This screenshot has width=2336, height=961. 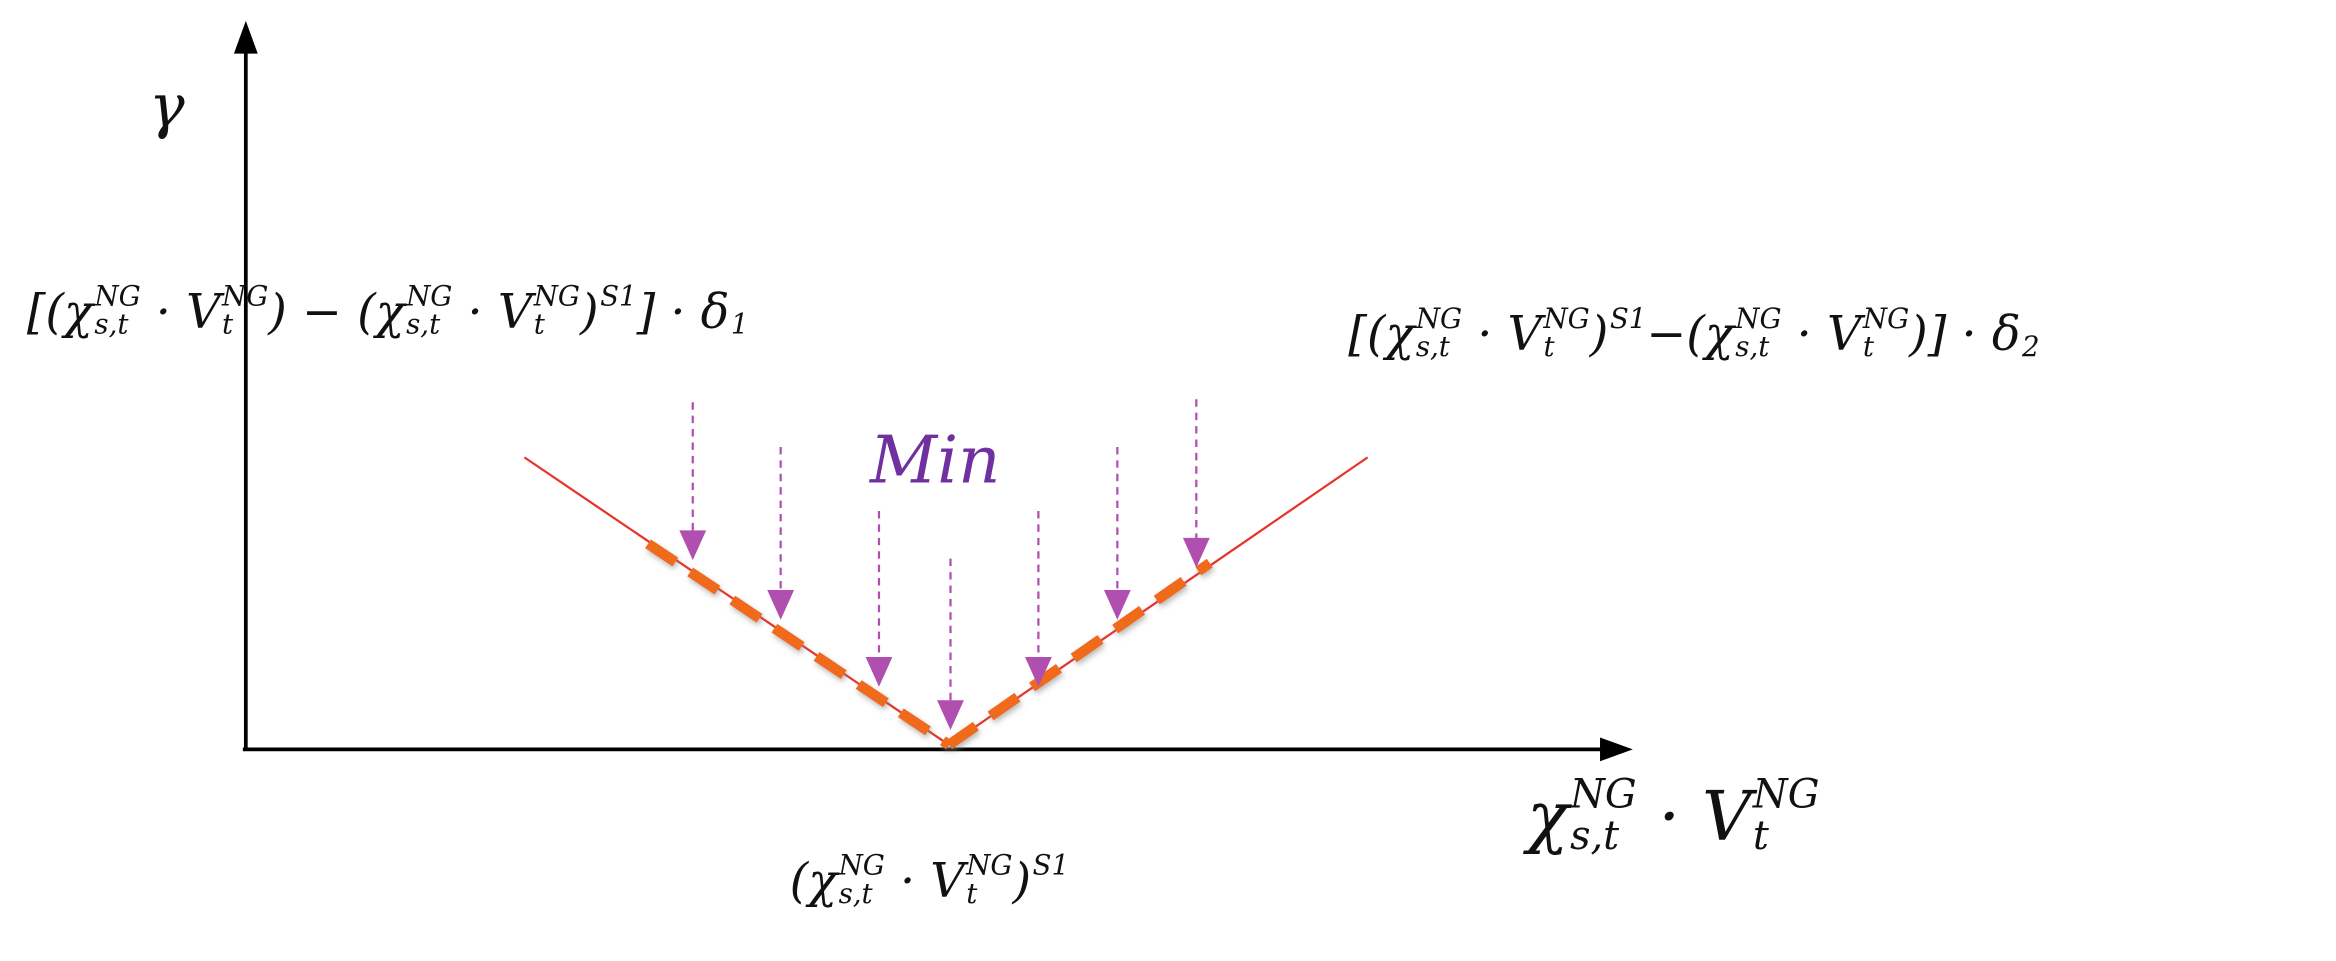 I want to click on x-axis-arrow, so click(x=1616, y=749).